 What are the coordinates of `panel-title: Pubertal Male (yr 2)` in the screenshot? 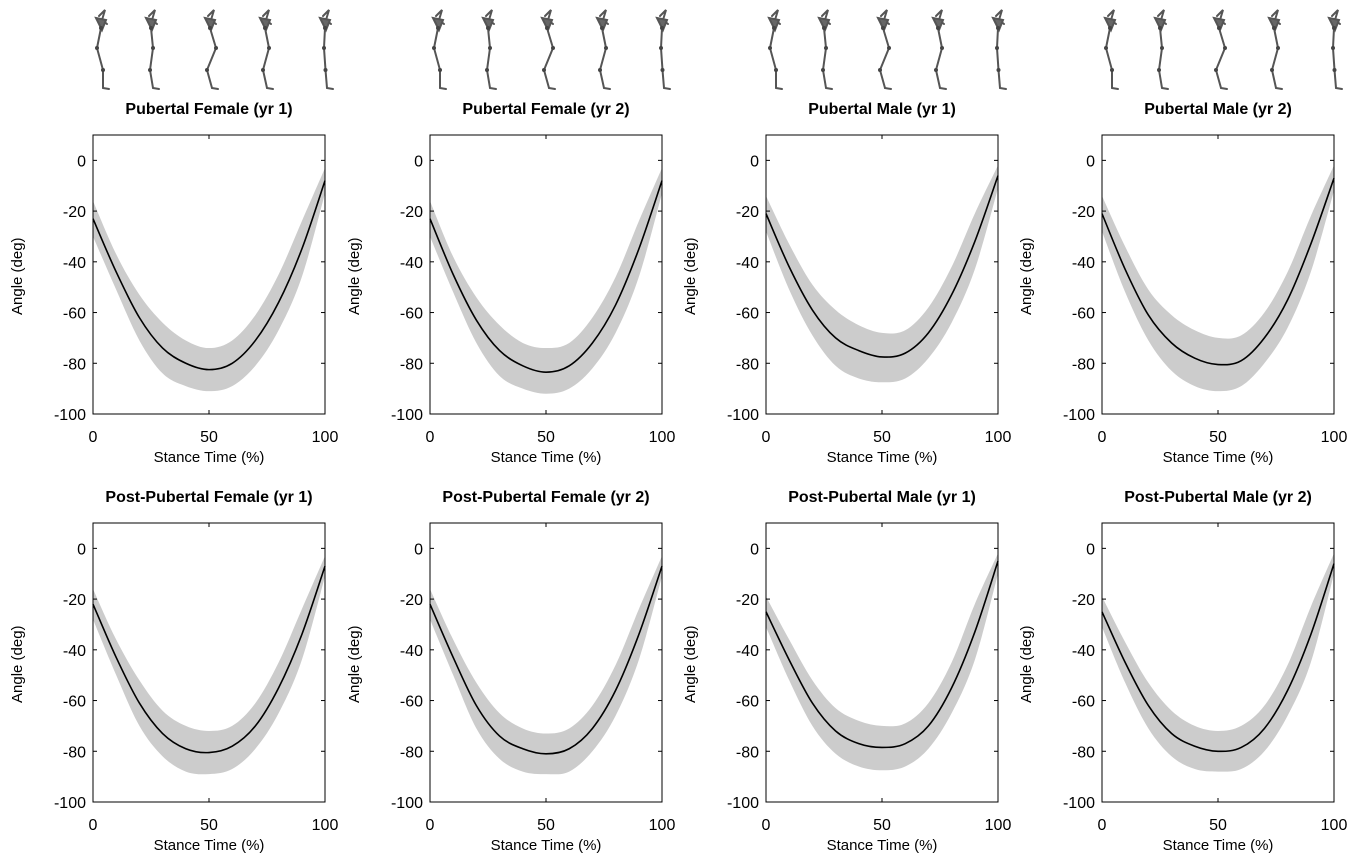 It's located at (1218, 109).